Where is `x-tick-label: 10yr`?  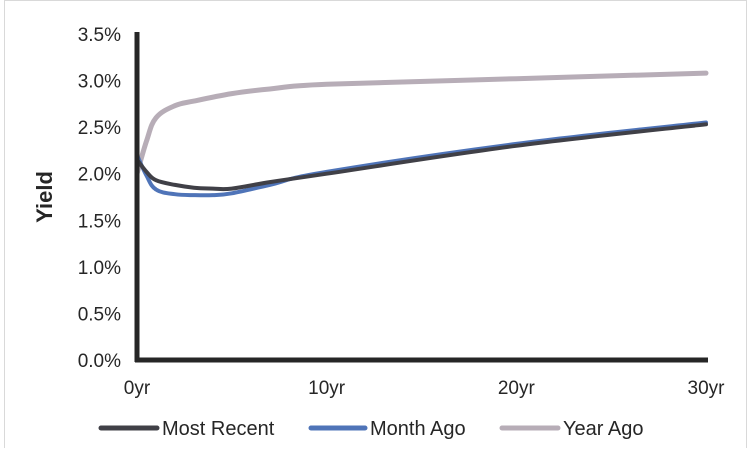 x-tick-label: 10yr is located at coordinates (327, 388).